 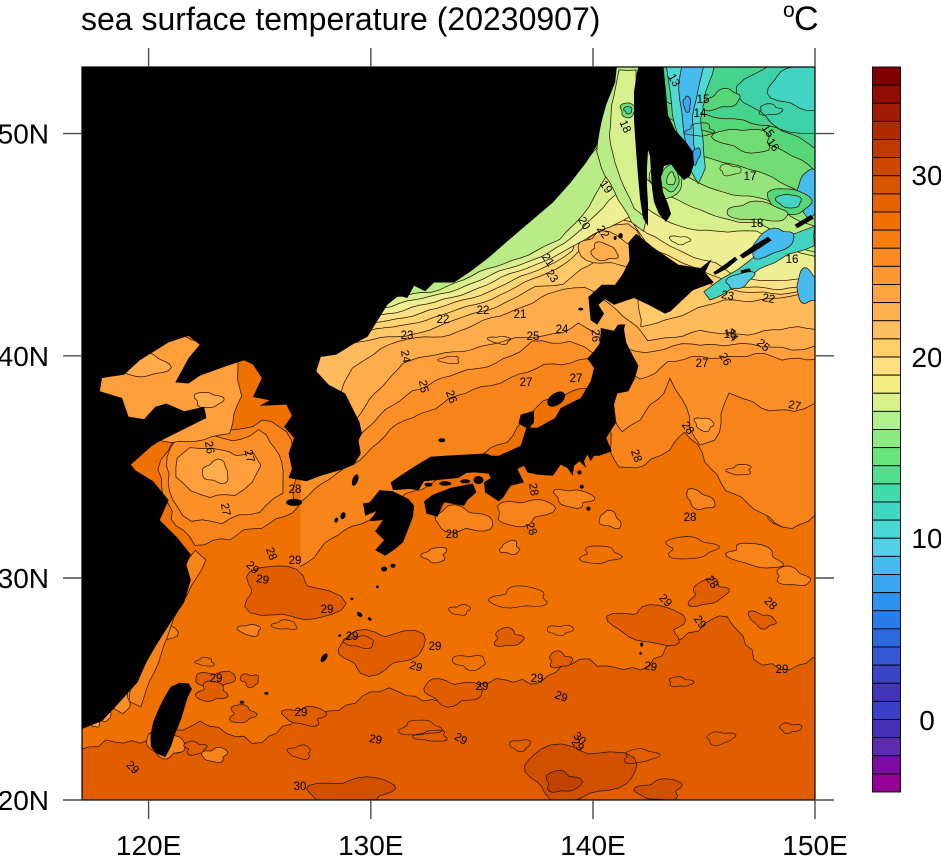 What do you see at coordinates (792, 260) in the screenshot?
I see `svg-text: 16` at bounding box center [792, 260].